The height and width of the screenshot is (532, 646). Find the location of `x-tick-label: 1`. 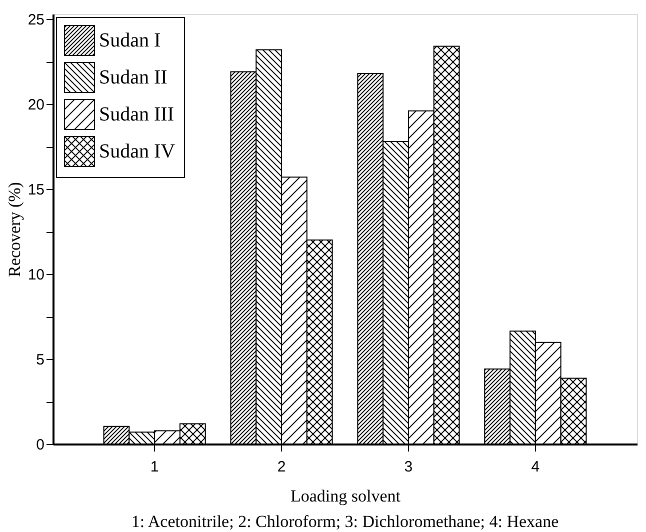

x-tick-label: 1 is located at coordinates (154, 467).